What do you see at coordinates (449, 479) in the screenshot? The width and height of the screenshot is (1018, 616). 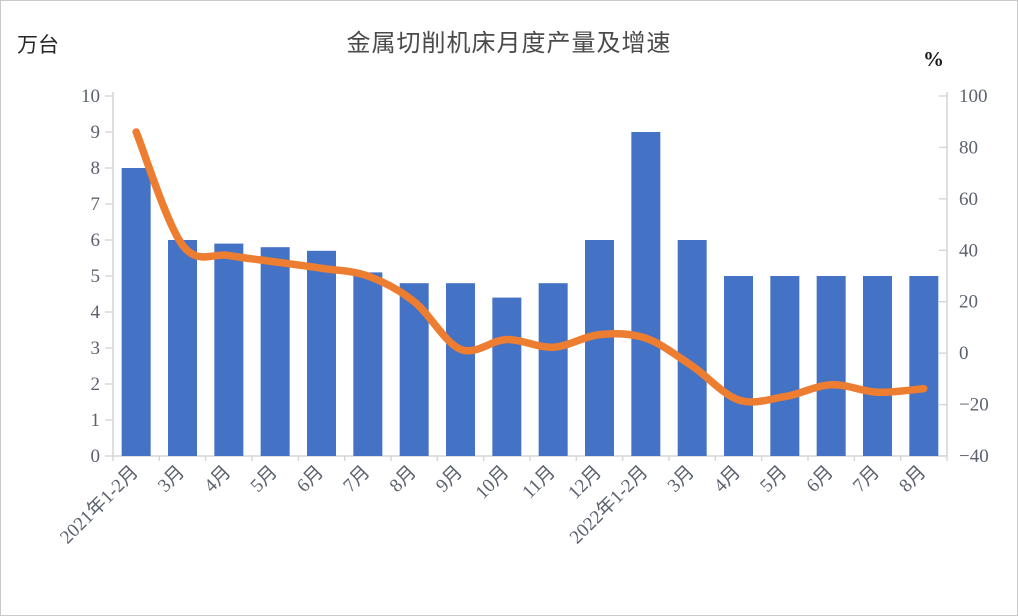 I see `x-axis-label: 9月` at bounding box center [449, 479].